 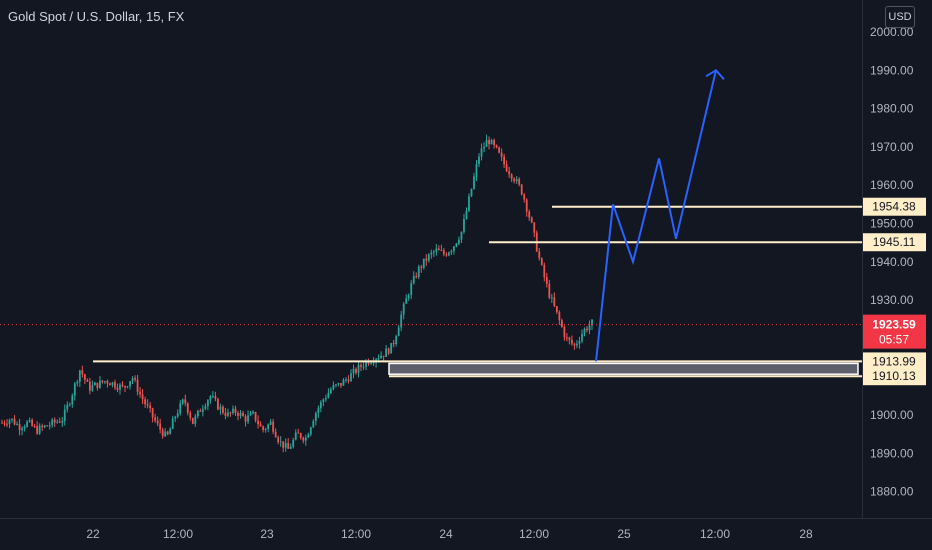 What do you see at coordinates (449, 534) in the screenshot?
I see `time-axis: 22 12:00 23 12:00 24 12:00 25 12:00 28` at bounding box center [449, 534].